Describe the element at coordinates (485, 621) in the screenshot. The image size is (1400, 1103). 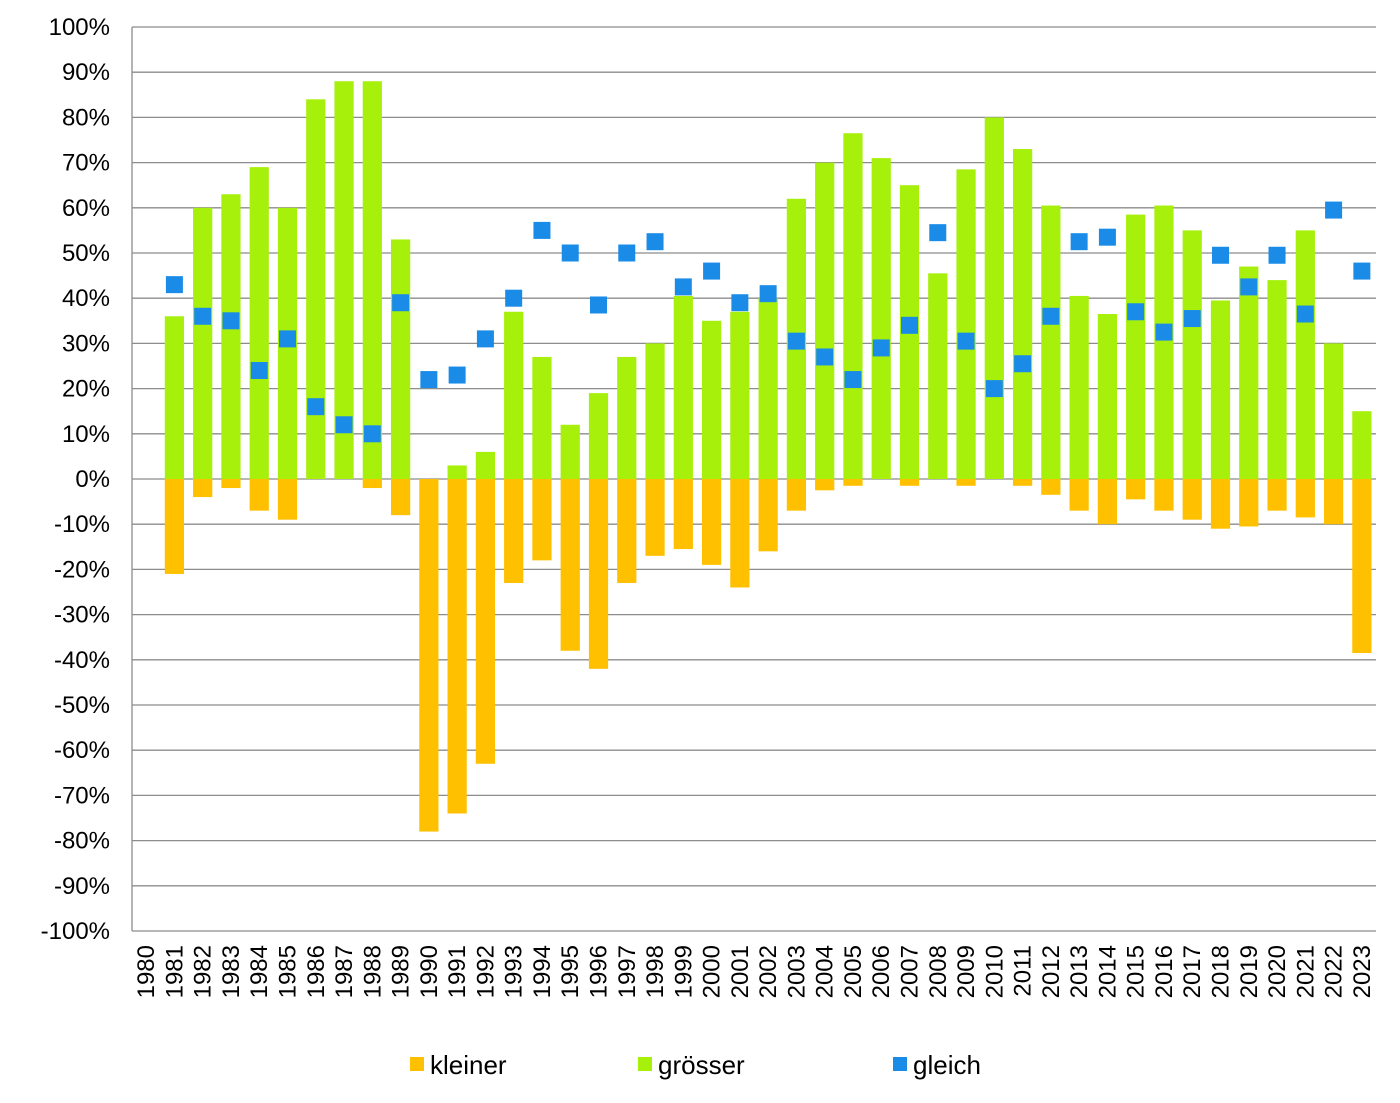
I see `bar-kleiner-1992` at that location.